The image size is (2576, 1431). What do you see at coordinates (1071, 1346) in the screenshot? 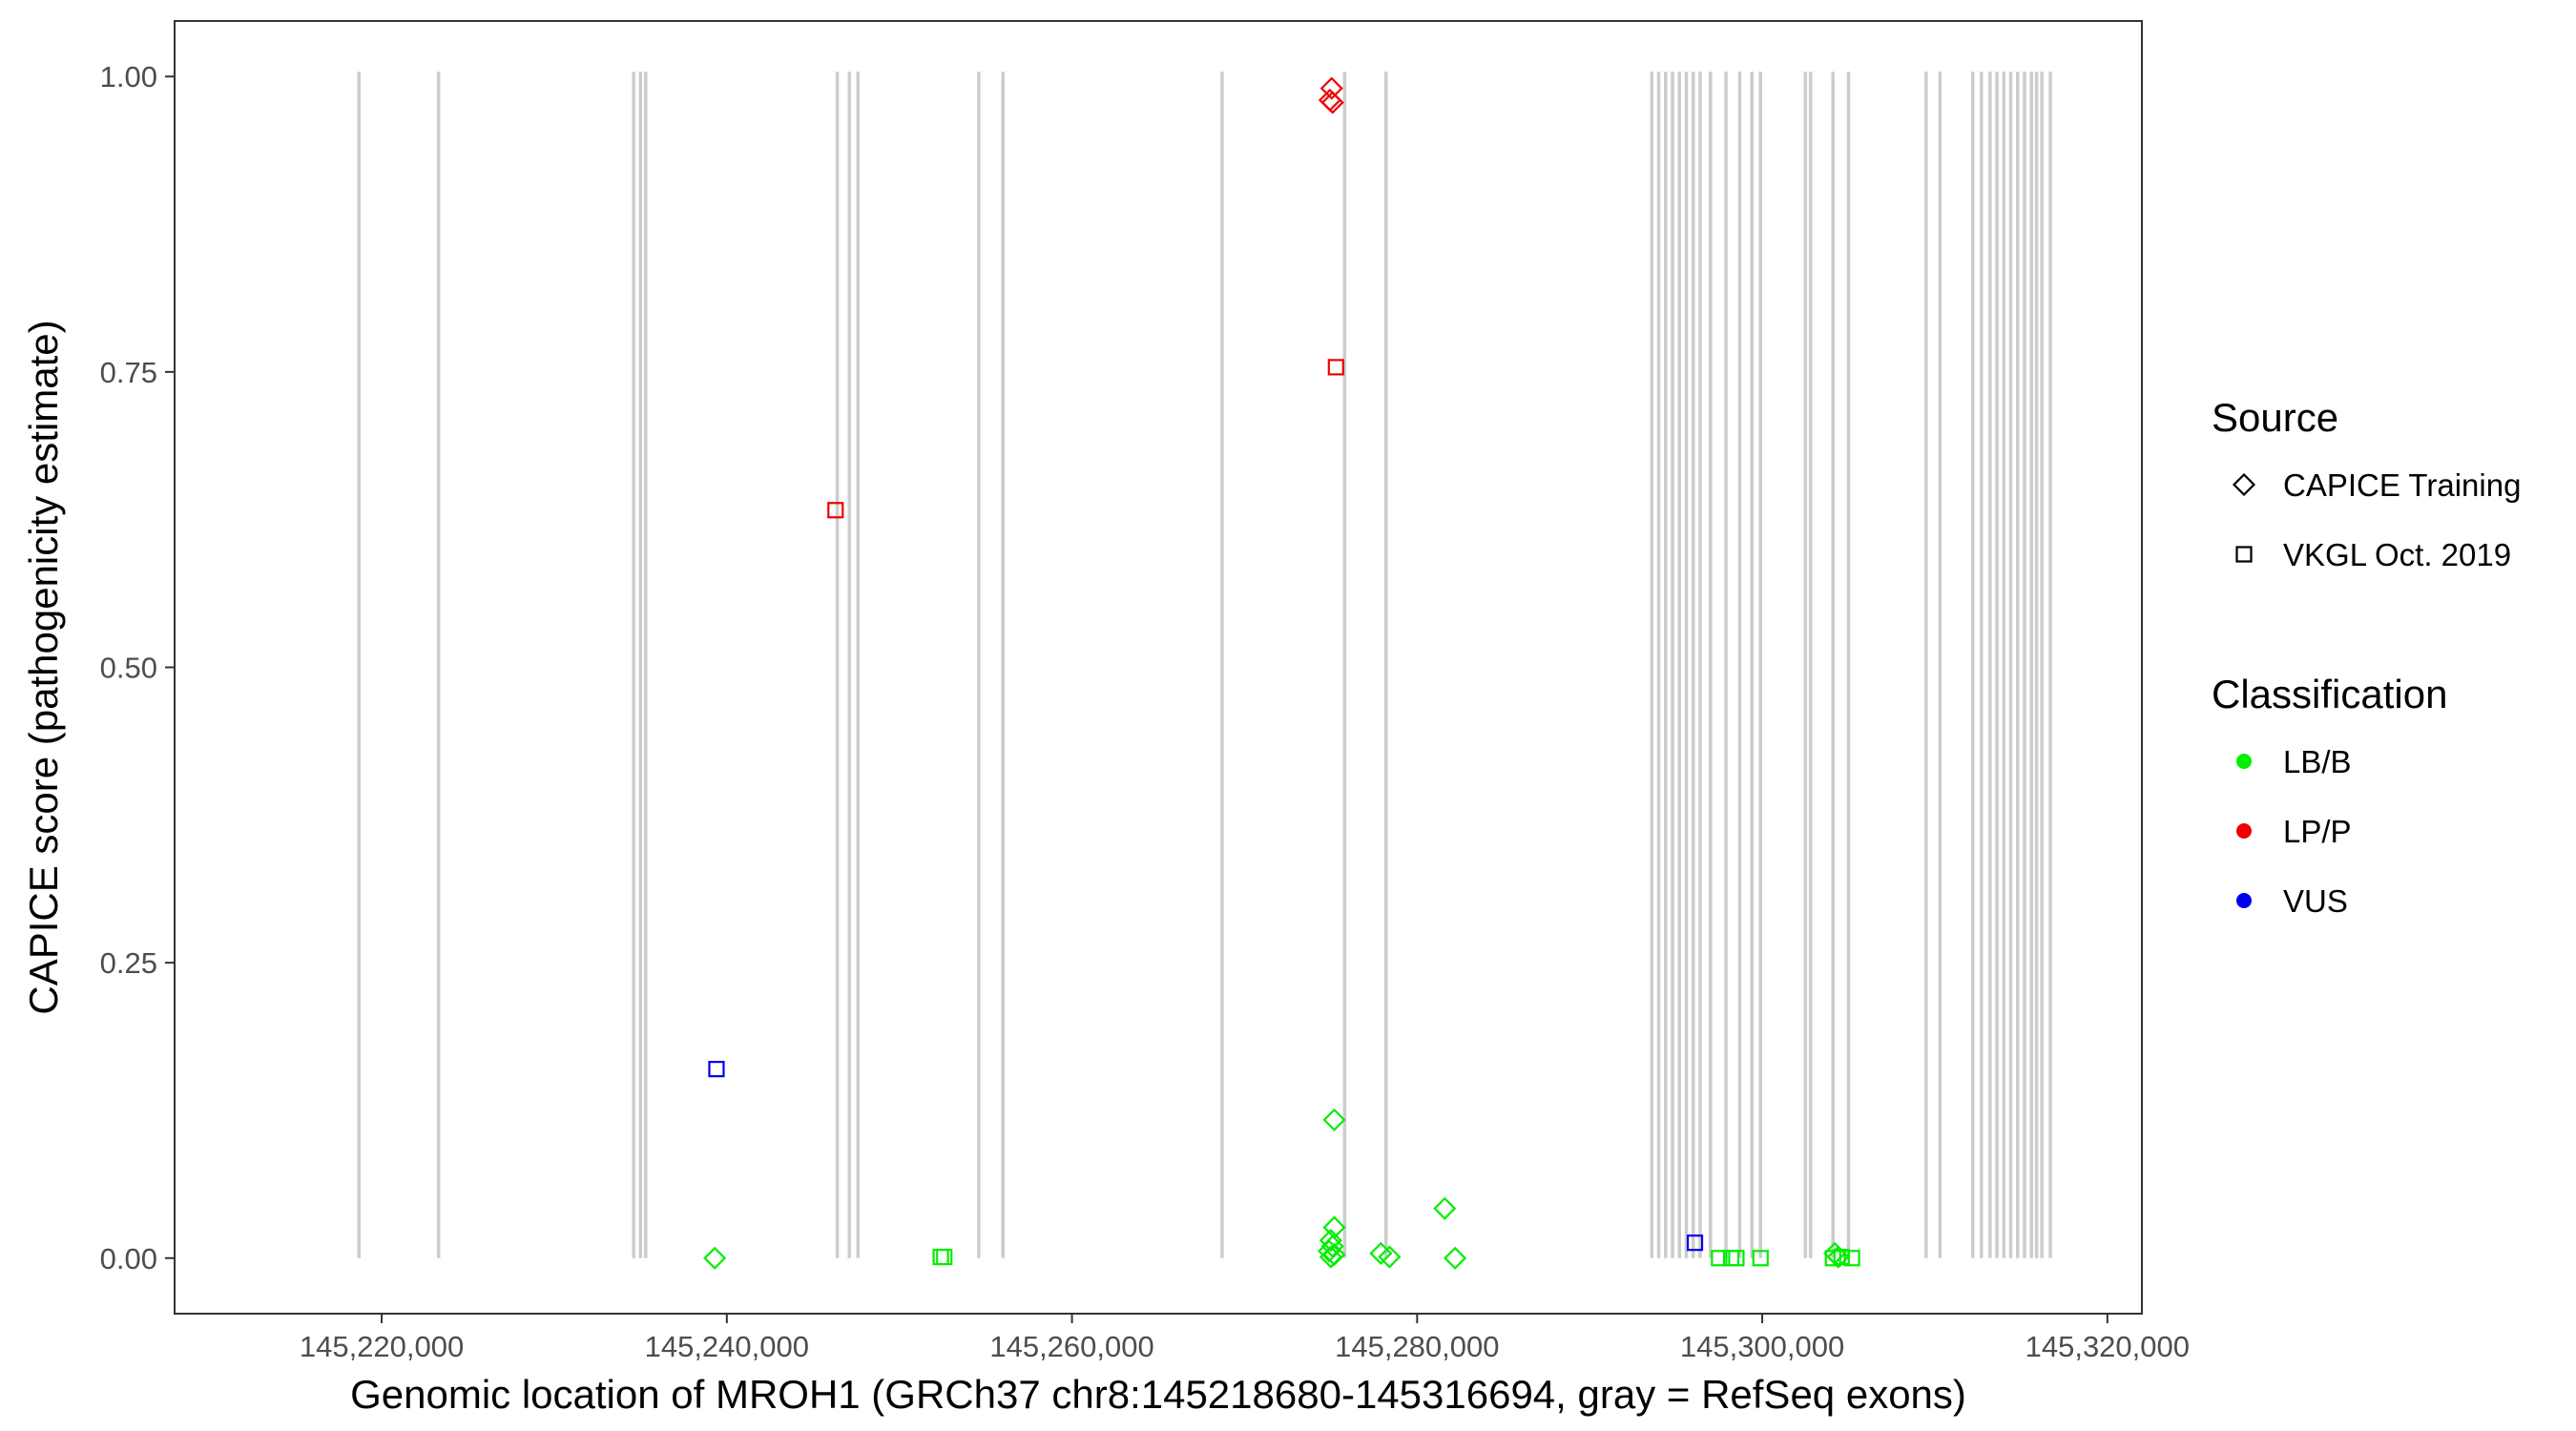
I see `x-tick-label: 145,260,000` at bounding box center [1071, 1346].